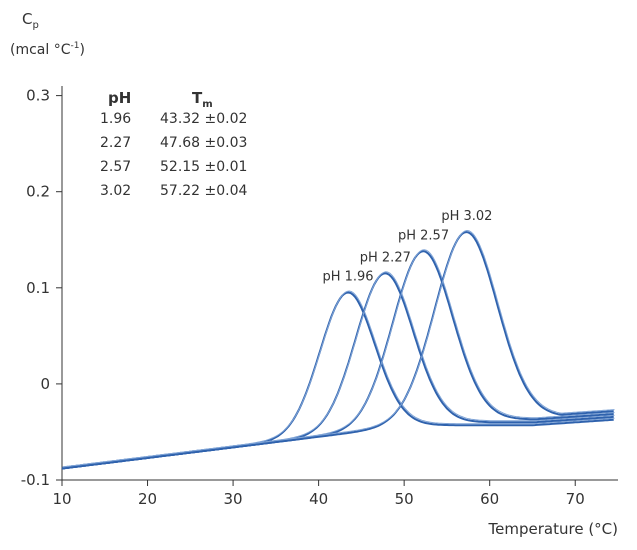 This screenshot has height=550, width=637. I want to click on table-header-tm: Tm, so click(202, 99).